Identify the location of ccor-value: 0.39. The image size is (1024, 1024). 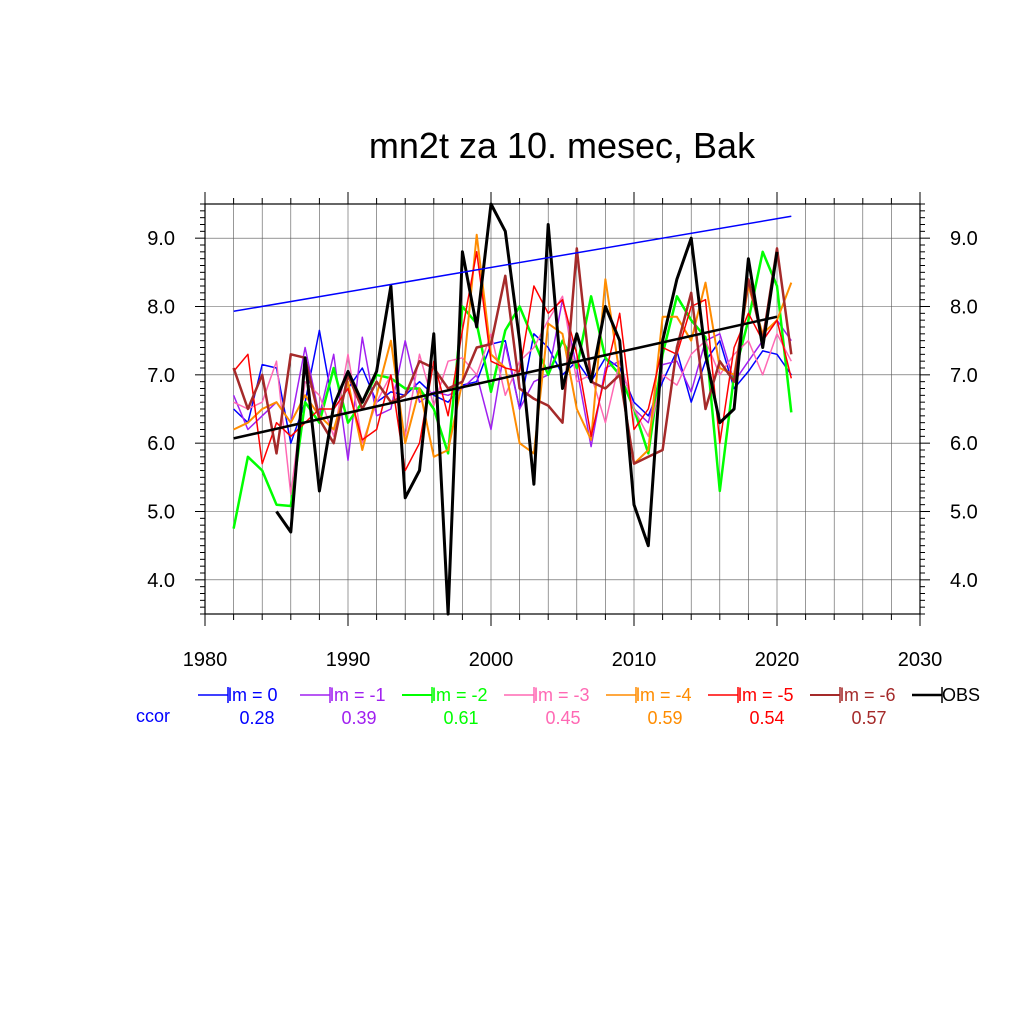
(358, 718).